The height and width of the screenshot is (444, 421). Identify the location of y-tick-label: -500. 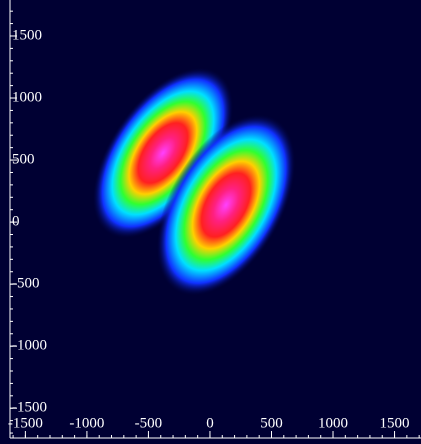
(26, 284).